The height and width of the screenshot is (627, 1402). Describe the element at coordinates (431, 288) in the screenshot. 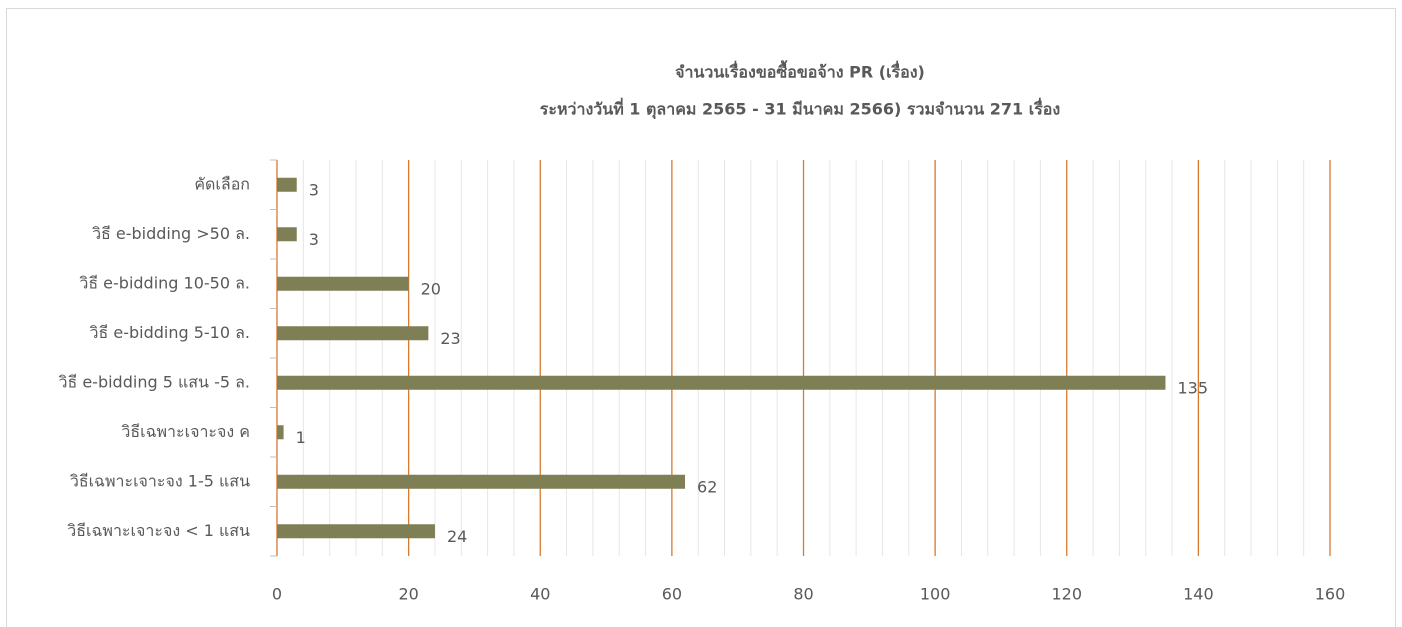

I see `data-label: 20` at that location.